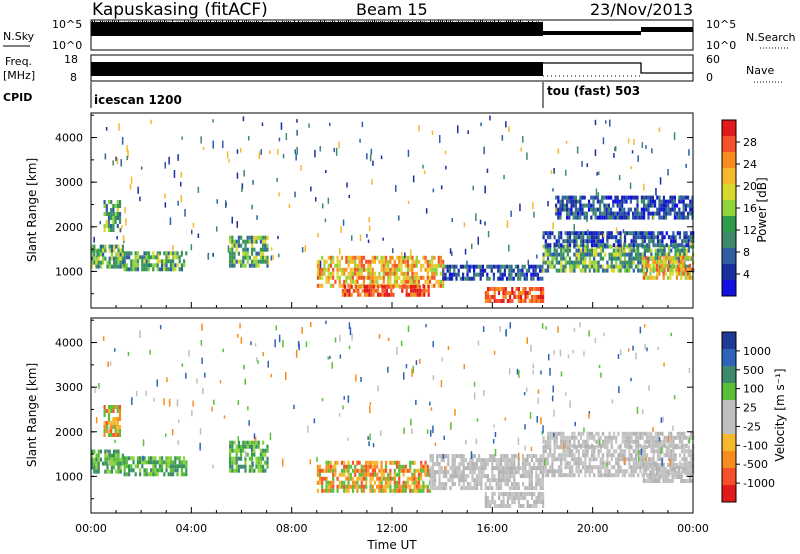 The image size is (800, 554). What do you see at coordinates (762, 209) in the screenshot?
I see `power-colorbar-label: Power [dB]` at bounding box center [762, 209].